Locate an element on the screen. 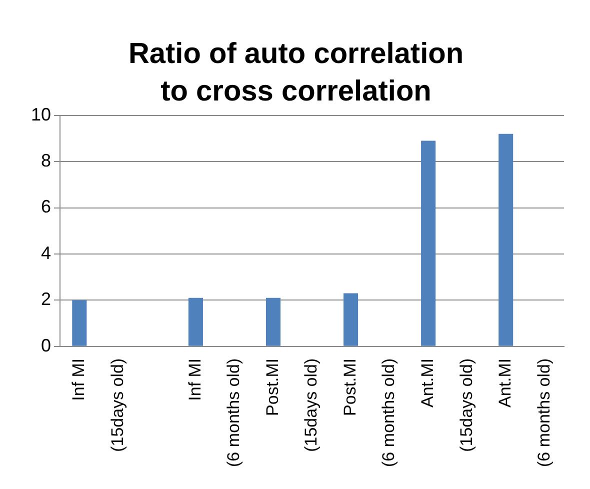 Image resolution: width=590 pixels, height=489 pixels. y-tick-label: 10 is located at coordinates (41, 114).